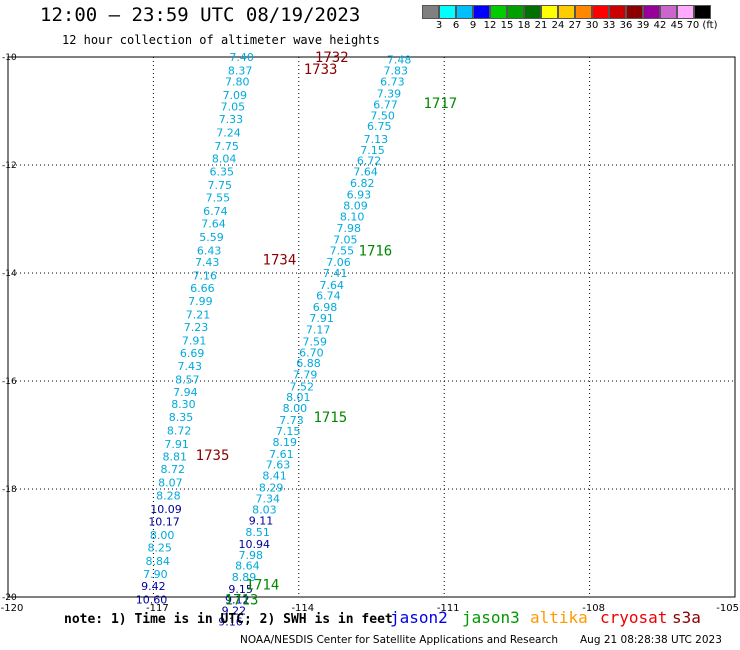 The height and width of the screenshot is (650, 740). I want to click on wave-height-value: 10.09, so click(166, 509).